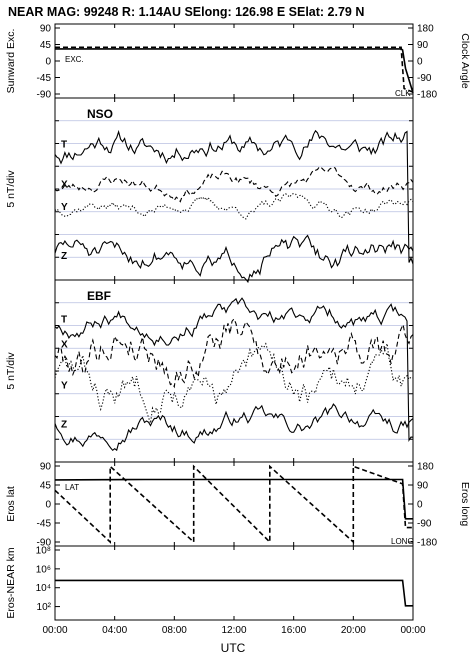  I want to click on series-line-exc., so click(234, 71).